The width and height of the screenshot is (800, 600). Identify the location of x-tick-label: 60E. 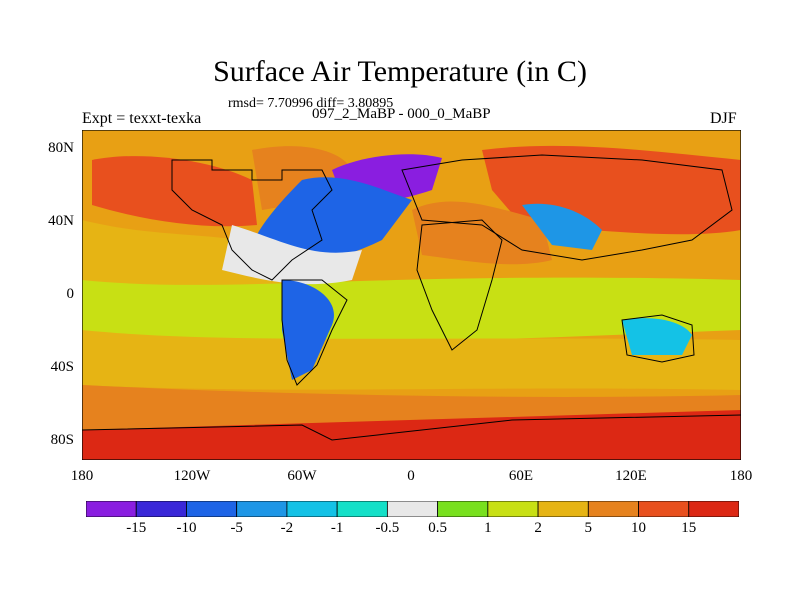
(521, 476).